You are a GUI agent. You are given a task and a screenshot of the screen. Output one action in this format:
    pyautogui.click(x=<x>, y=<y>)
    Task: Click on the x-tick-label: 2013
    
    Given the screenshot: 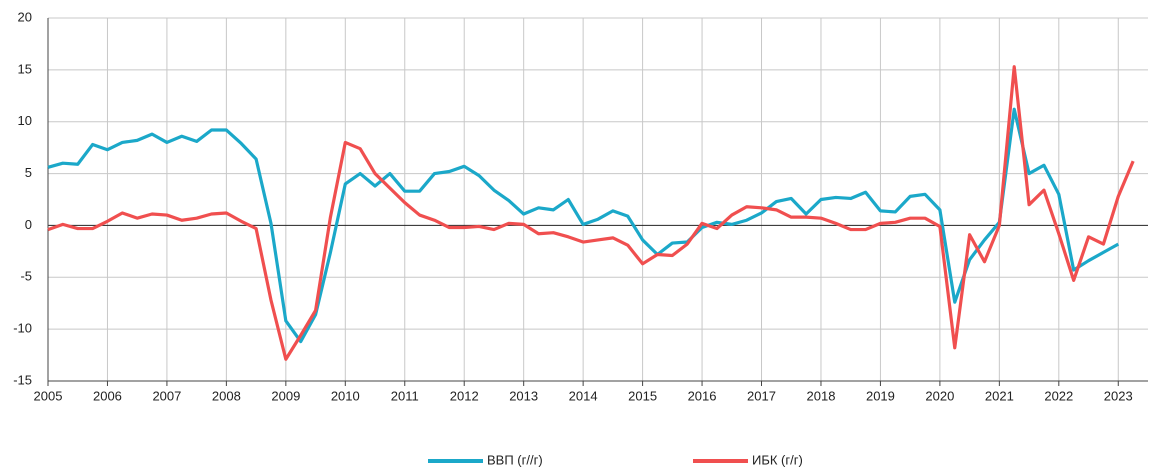 What is the action you would take?
    pyautogui.click(x=523, y=395)
    